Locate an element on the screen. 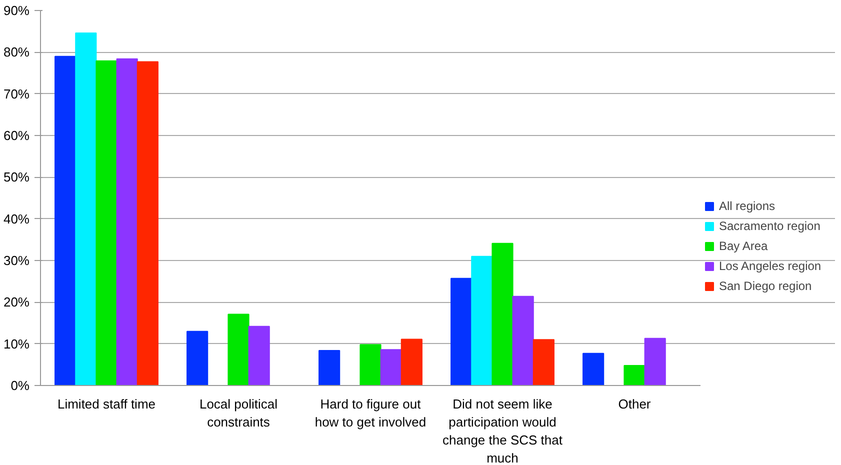 The image size is (841, 465). y-tick-label: 40% is located at coordinates (16, 218).